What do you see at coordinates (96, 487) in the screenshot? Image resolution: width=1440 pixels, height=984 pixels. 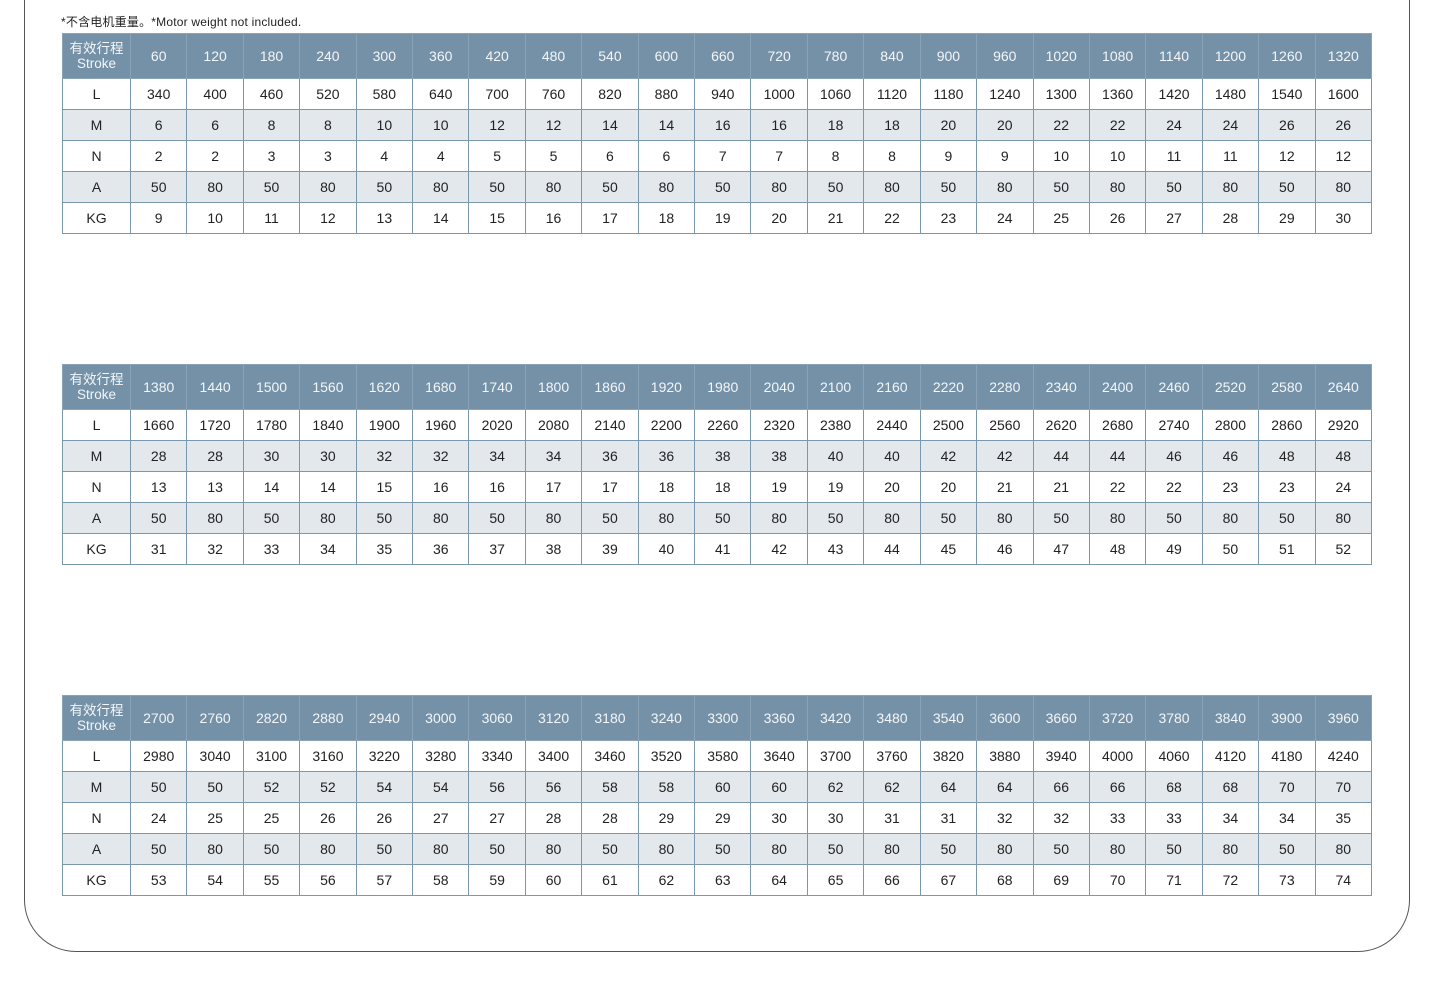 I see `row-label: N` at bounding box center [96, 487].